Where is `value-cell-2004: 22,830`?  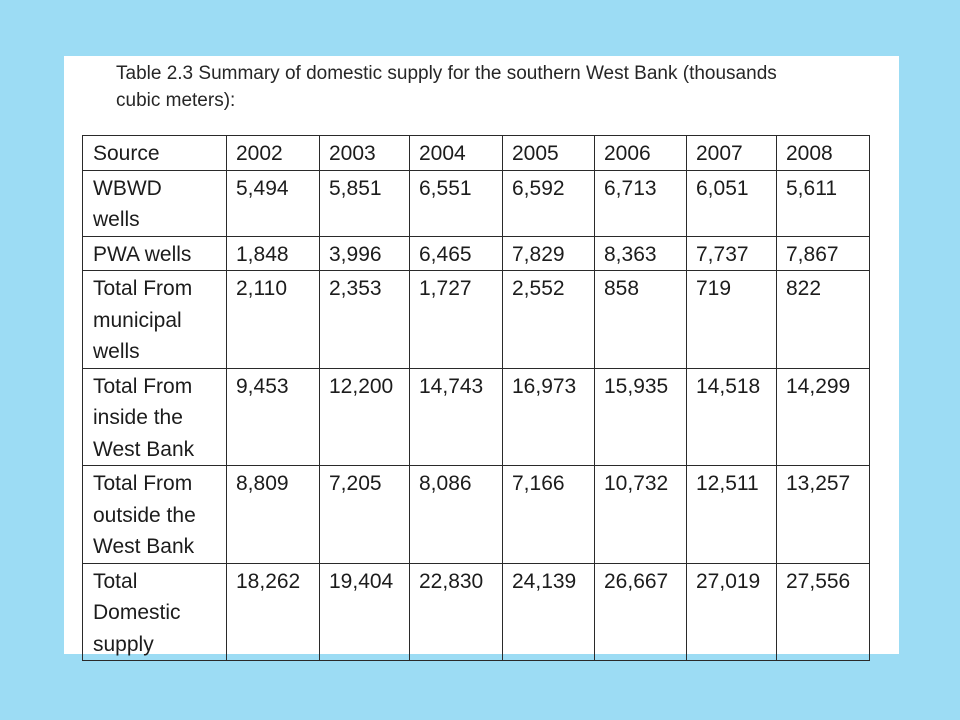 value-cell-2004: 22,830 is located at coordinates (456, 611).